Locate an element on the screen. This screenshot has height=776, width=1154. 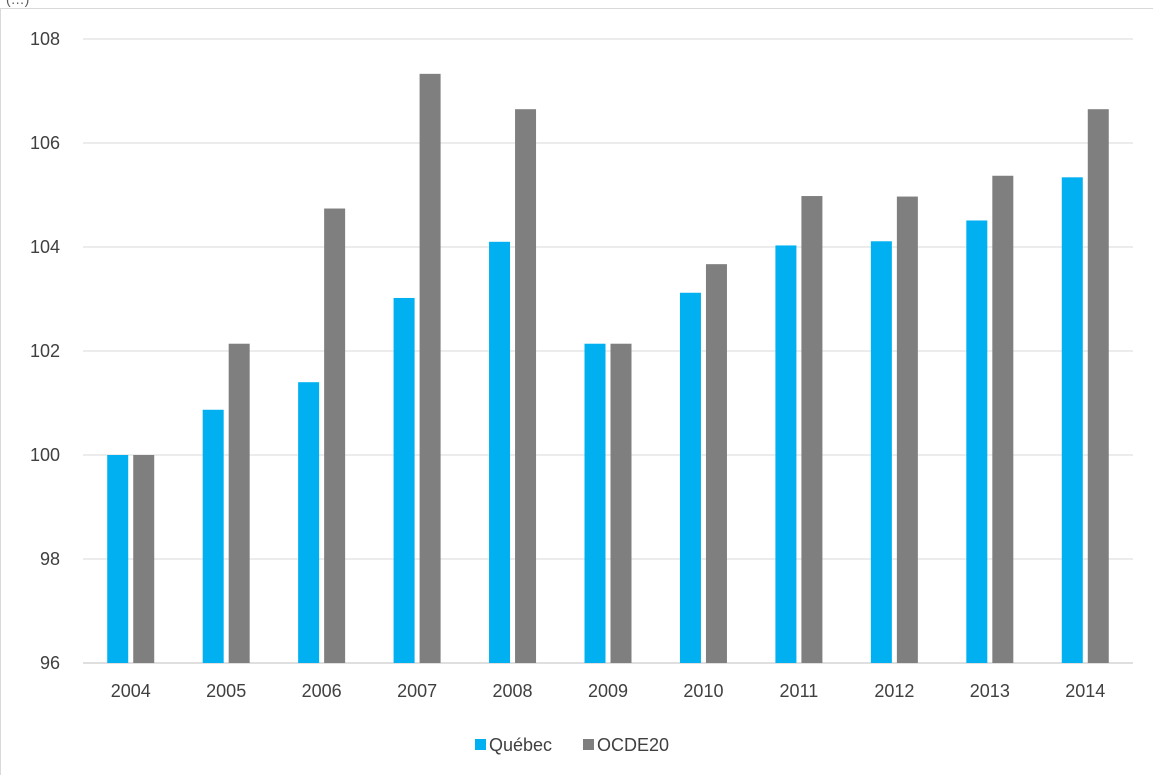
bar-québec-2006 is located at coordinates (309, 522).